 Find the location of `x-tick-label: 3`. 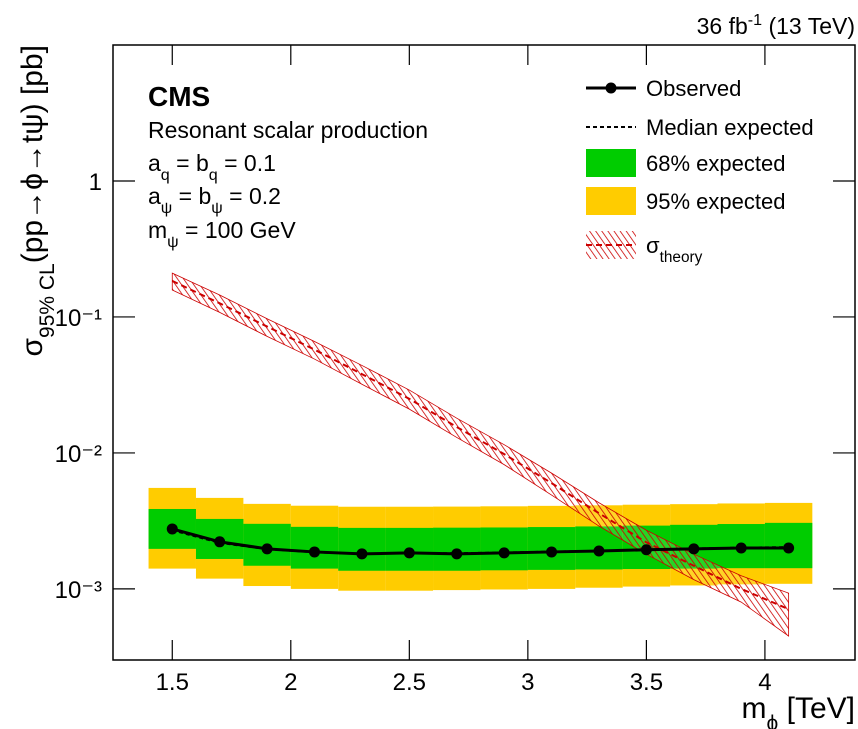

x-tick-label: 3 is located at coordinates (527, 682).